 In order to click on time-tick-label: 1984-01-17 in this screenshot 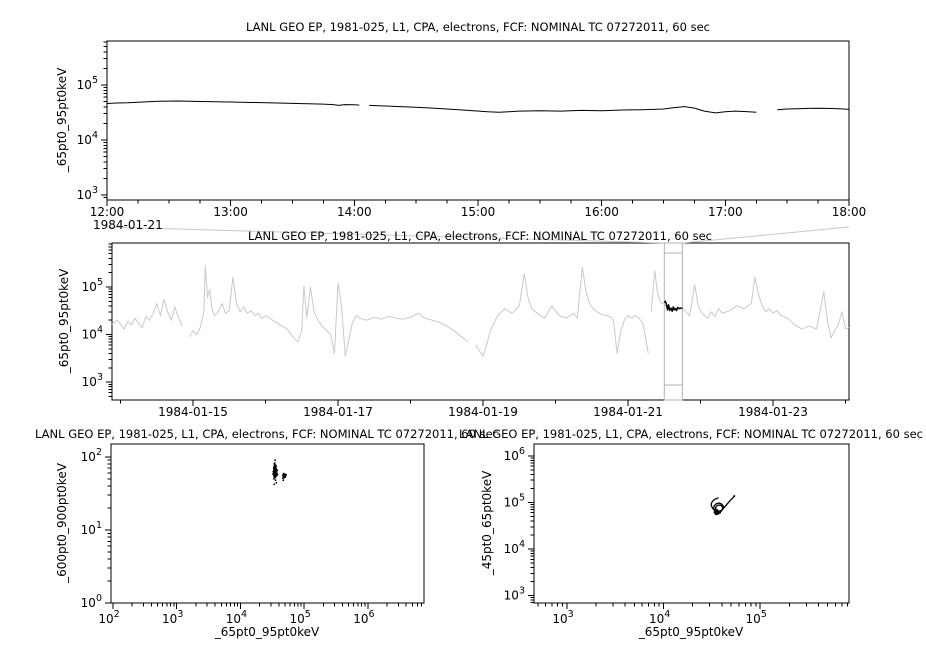, I will do `click(338, 412)`.